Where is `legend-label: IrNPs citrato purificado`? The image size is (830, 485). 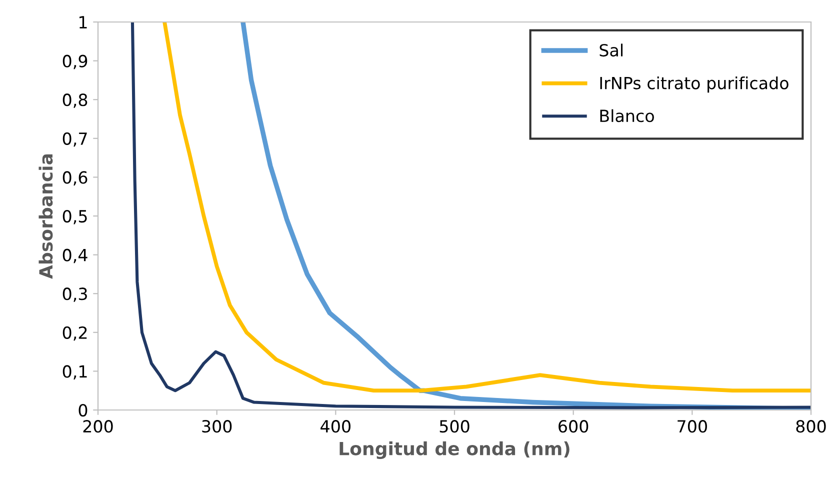 legend-label: IrNPs citrato purificado is located at coordinates (694, 84).